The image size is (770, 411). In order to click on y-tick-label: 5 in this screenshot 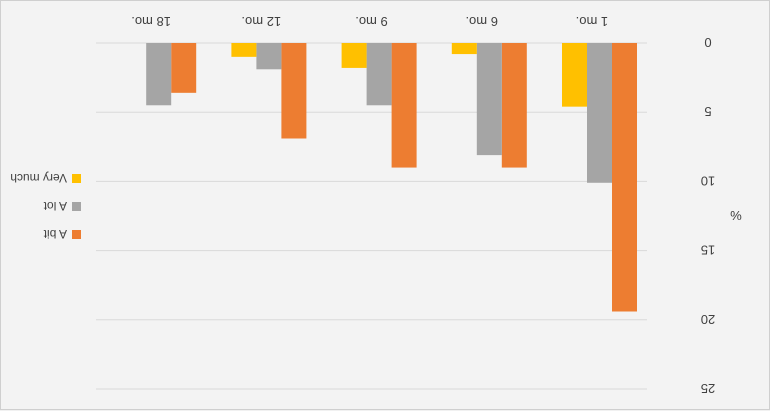, I will do `click(707, 111)`.